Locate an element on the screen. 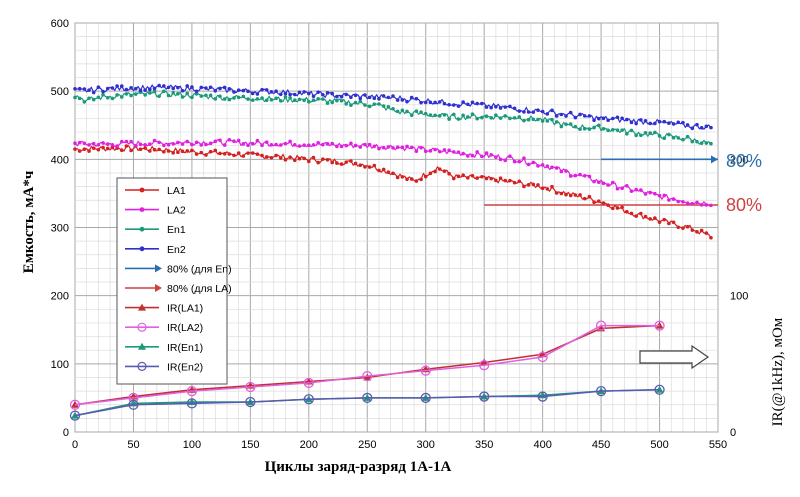 Image resolution: width=800 pixels, height=497 pixels. x-tick-label: 550 is located at coordinates (718, 445).